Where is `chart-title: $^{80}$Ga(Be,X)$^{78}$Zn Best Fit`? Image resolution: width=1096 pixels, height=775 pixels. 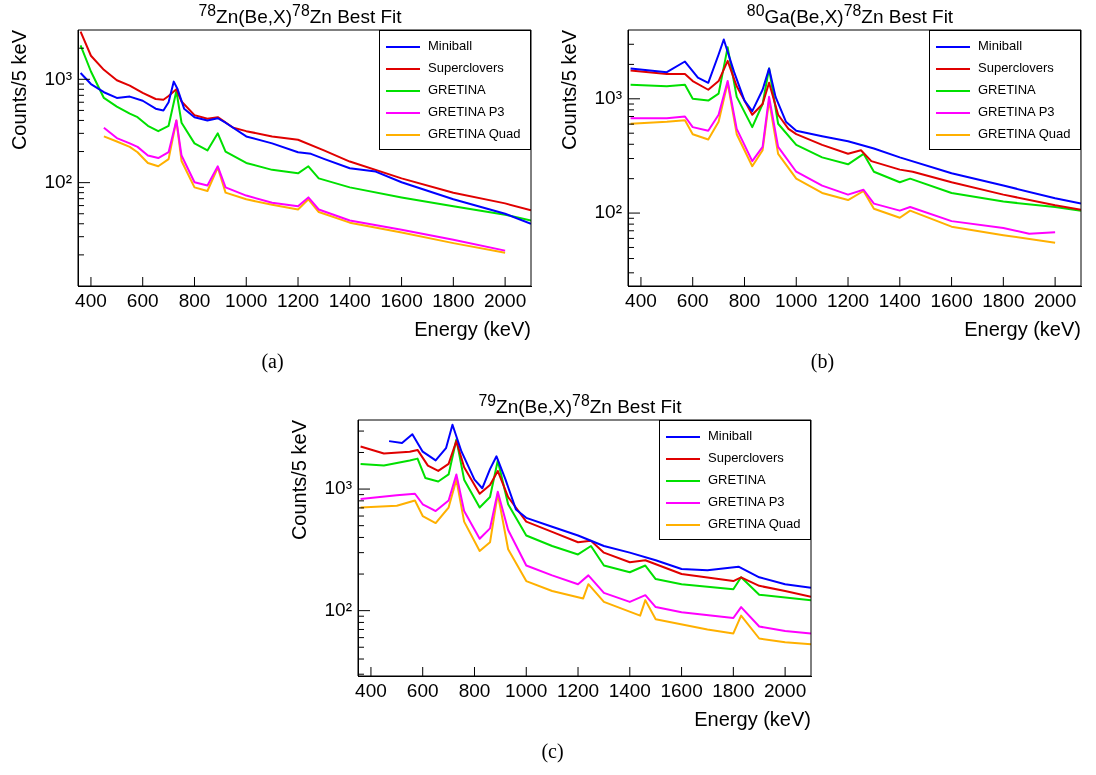
chart-title: $^{80}$Ga(Be,X)$^{78}$Zn Best Fit is located at coordinates (850, 15).